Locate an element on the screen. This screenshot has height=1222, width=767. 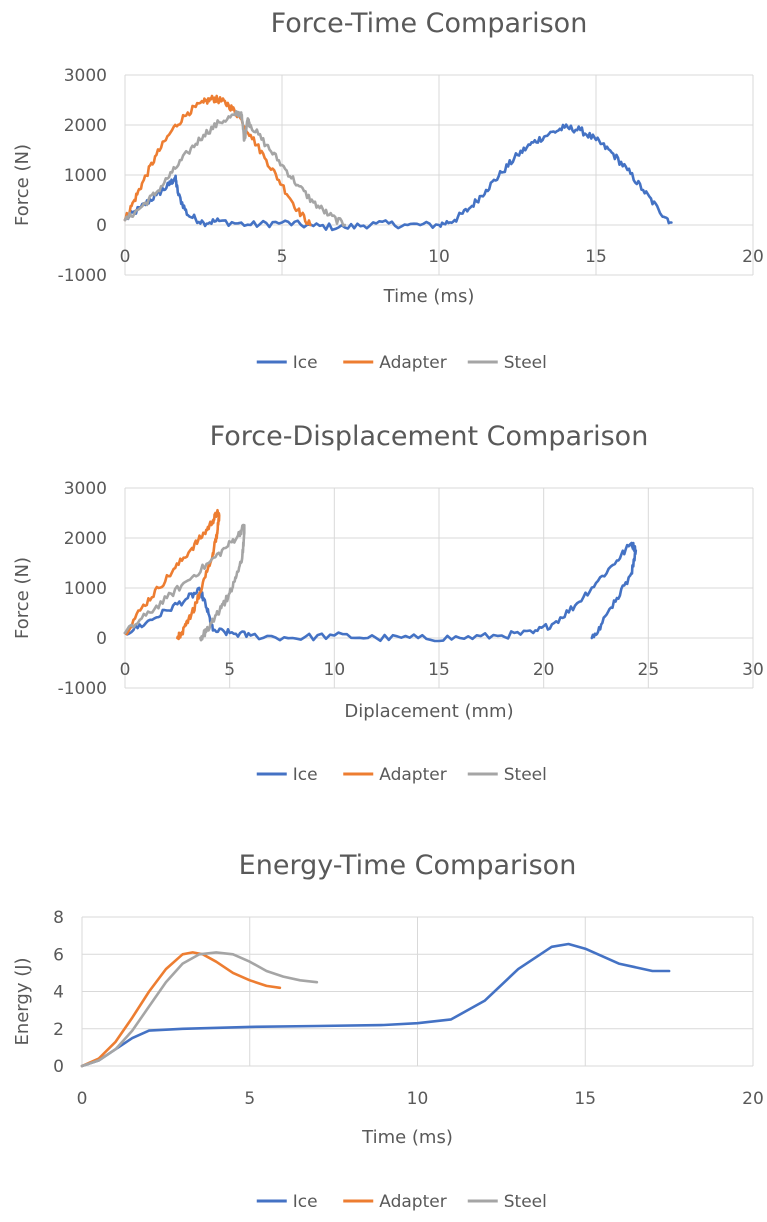
x-tick-label: 30 is located at coordinates (753, 670).